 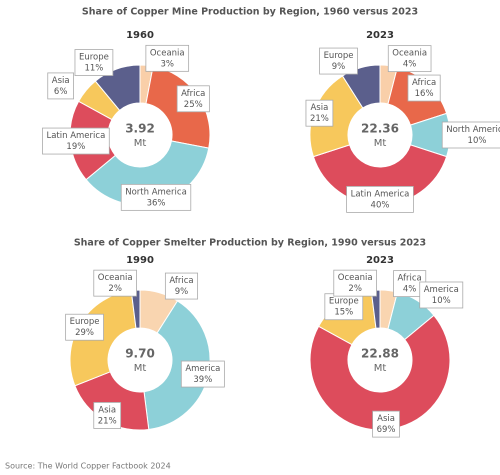 I want to click on center-value: 9.70, so click(x=140, y=354).